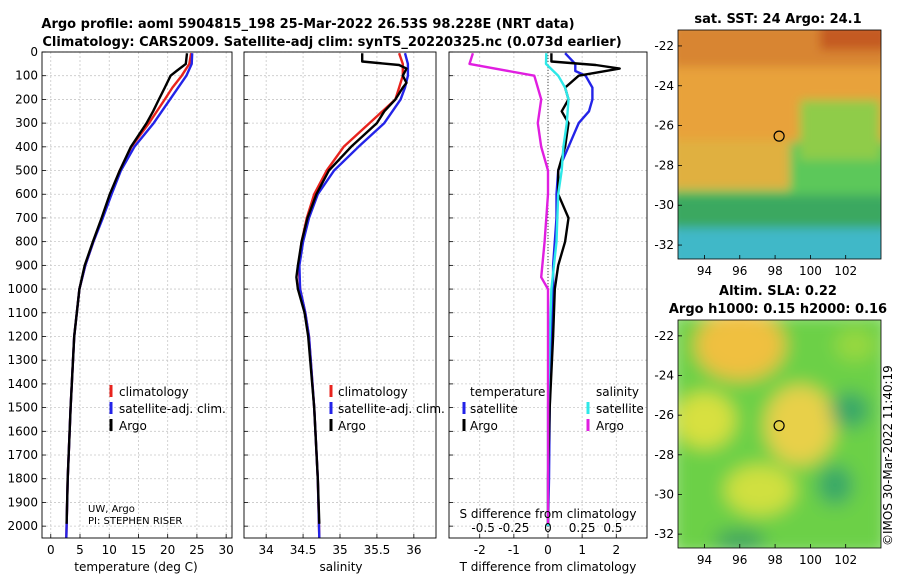  What do you see at coordinates (22, 526) in the screenshot?
I see `y-tick-label: 2000` at bounding box center [22, 526].